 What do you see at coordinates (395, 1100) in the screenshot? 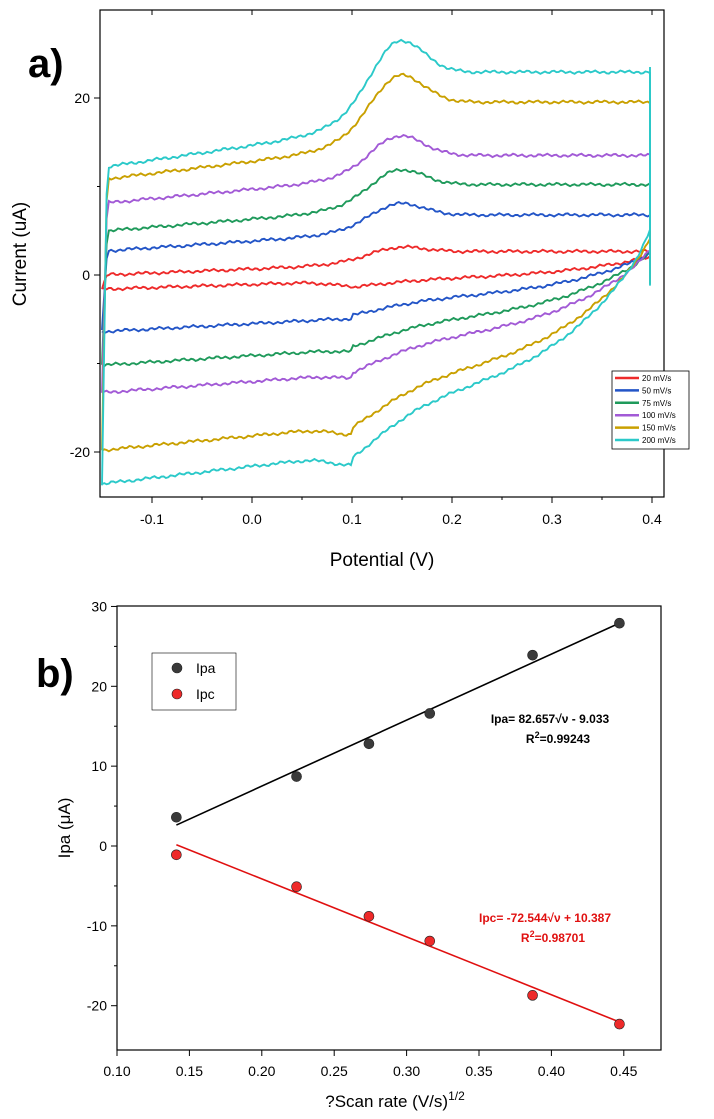
I see `x-axis-title-b: ?Scan rate (V/s)1/2` at bounding box center [395, 1100].